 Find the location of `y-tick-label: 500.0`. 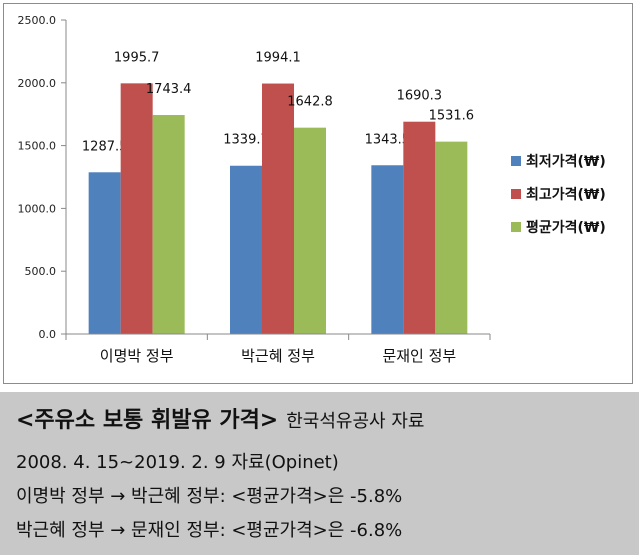

y-tick-label: 500.0 is located at coordinates (41, 271).